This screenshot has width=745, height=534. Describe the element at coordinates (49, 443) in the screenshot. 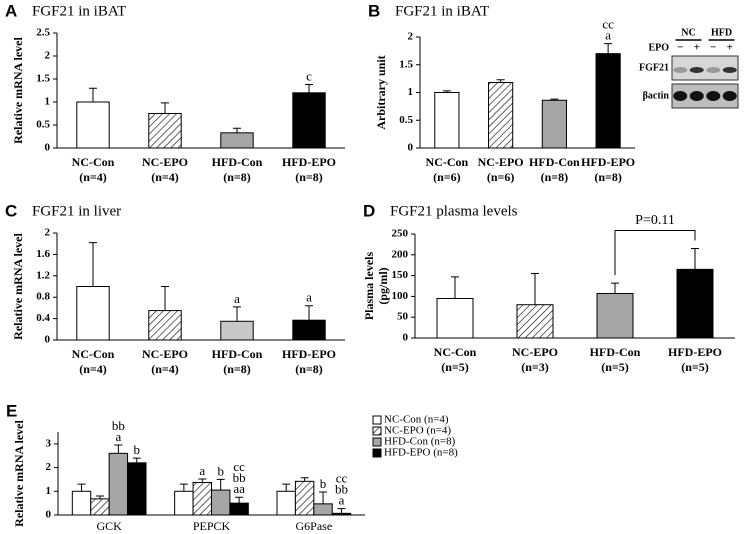

I see `y-tick-label: 3` at that location.